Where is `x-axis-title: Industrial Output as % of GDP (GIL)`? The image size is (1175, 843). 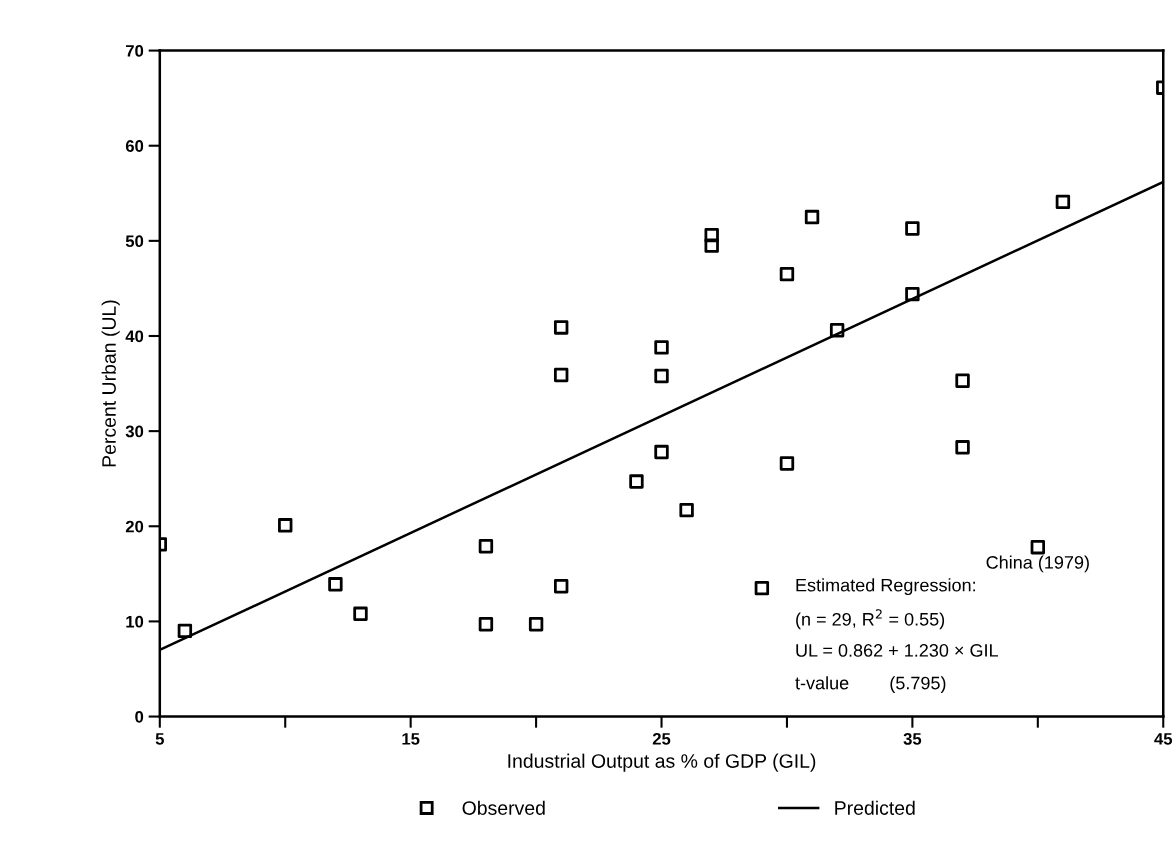 x-axis-title: Industrial Output as % of GDP (GIL) is located at coordinates (662, 762).